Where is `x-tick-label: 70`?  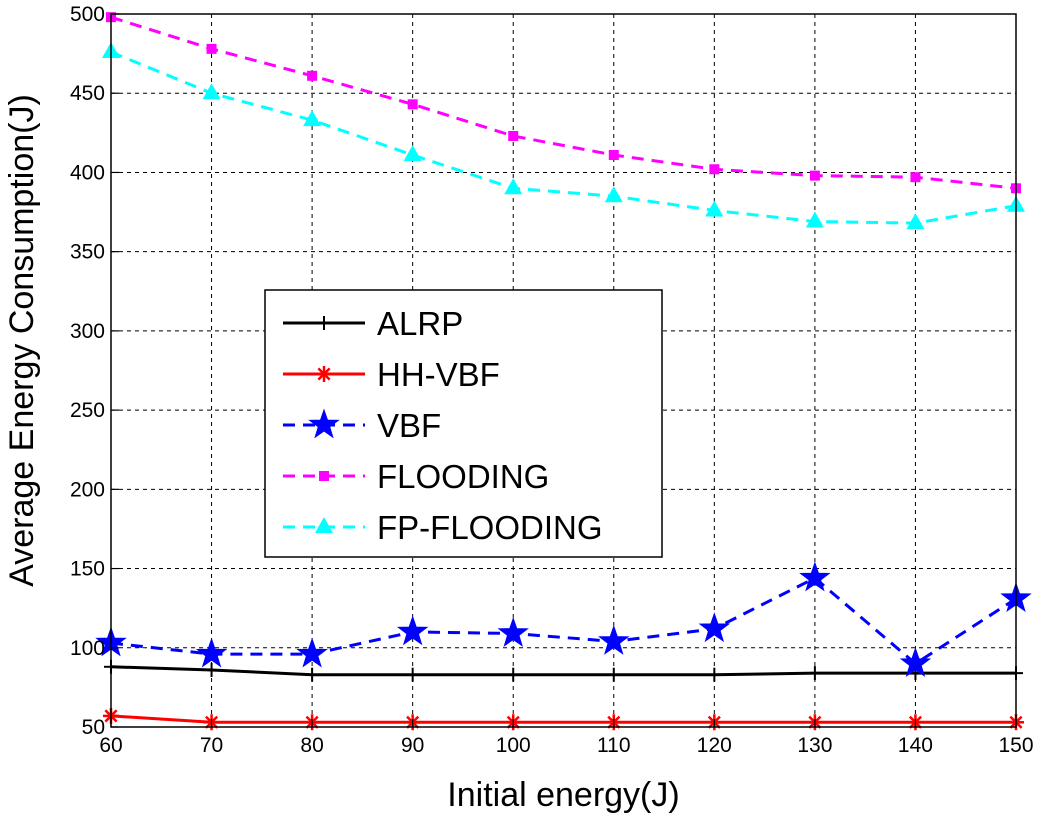 x-tick-label: 70 is located at coordinates (211, 745).